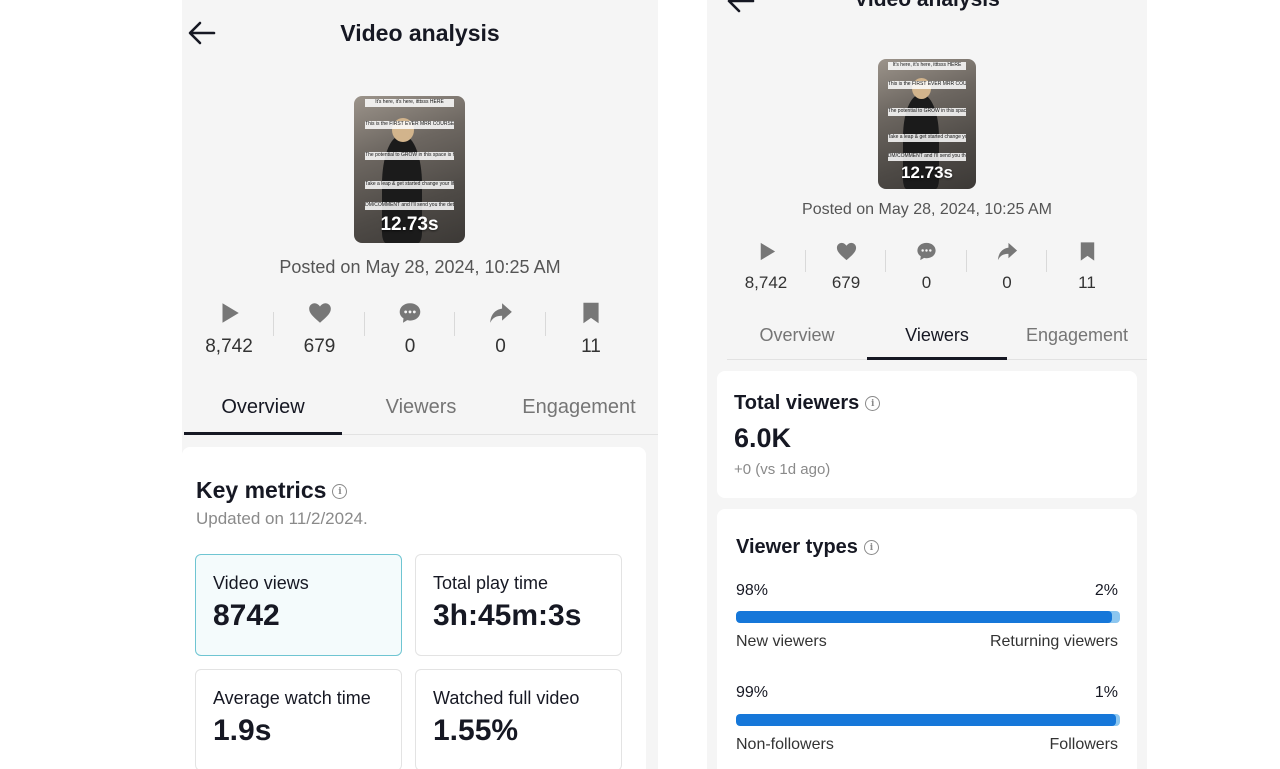 Image resolution: width=1280 pixels, height=769 pixels. What do you see at coordinates (507, 615) in the screenshot?
I see `metric-value: 3h:45m:3s` at bounding box center [507, 615].